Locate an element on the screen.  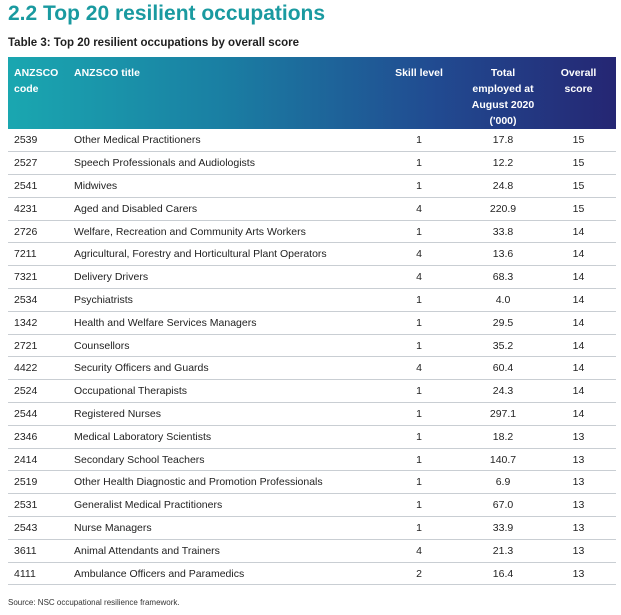
cell-total-employed: 21.3 is located at coordinates (503, 551).